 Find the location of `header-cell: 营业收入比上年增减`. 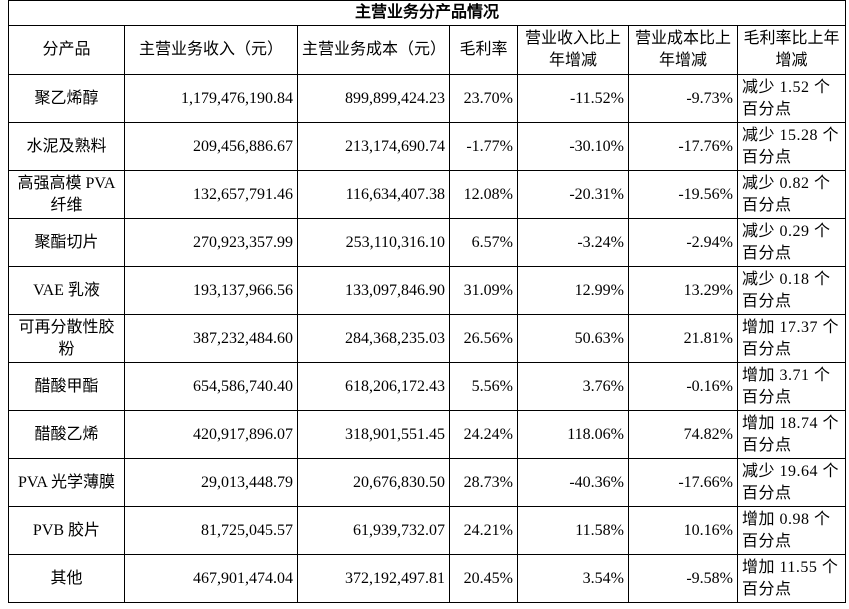

header-cell: 营业收入比上年增减 is located at coordinates (573, 50).